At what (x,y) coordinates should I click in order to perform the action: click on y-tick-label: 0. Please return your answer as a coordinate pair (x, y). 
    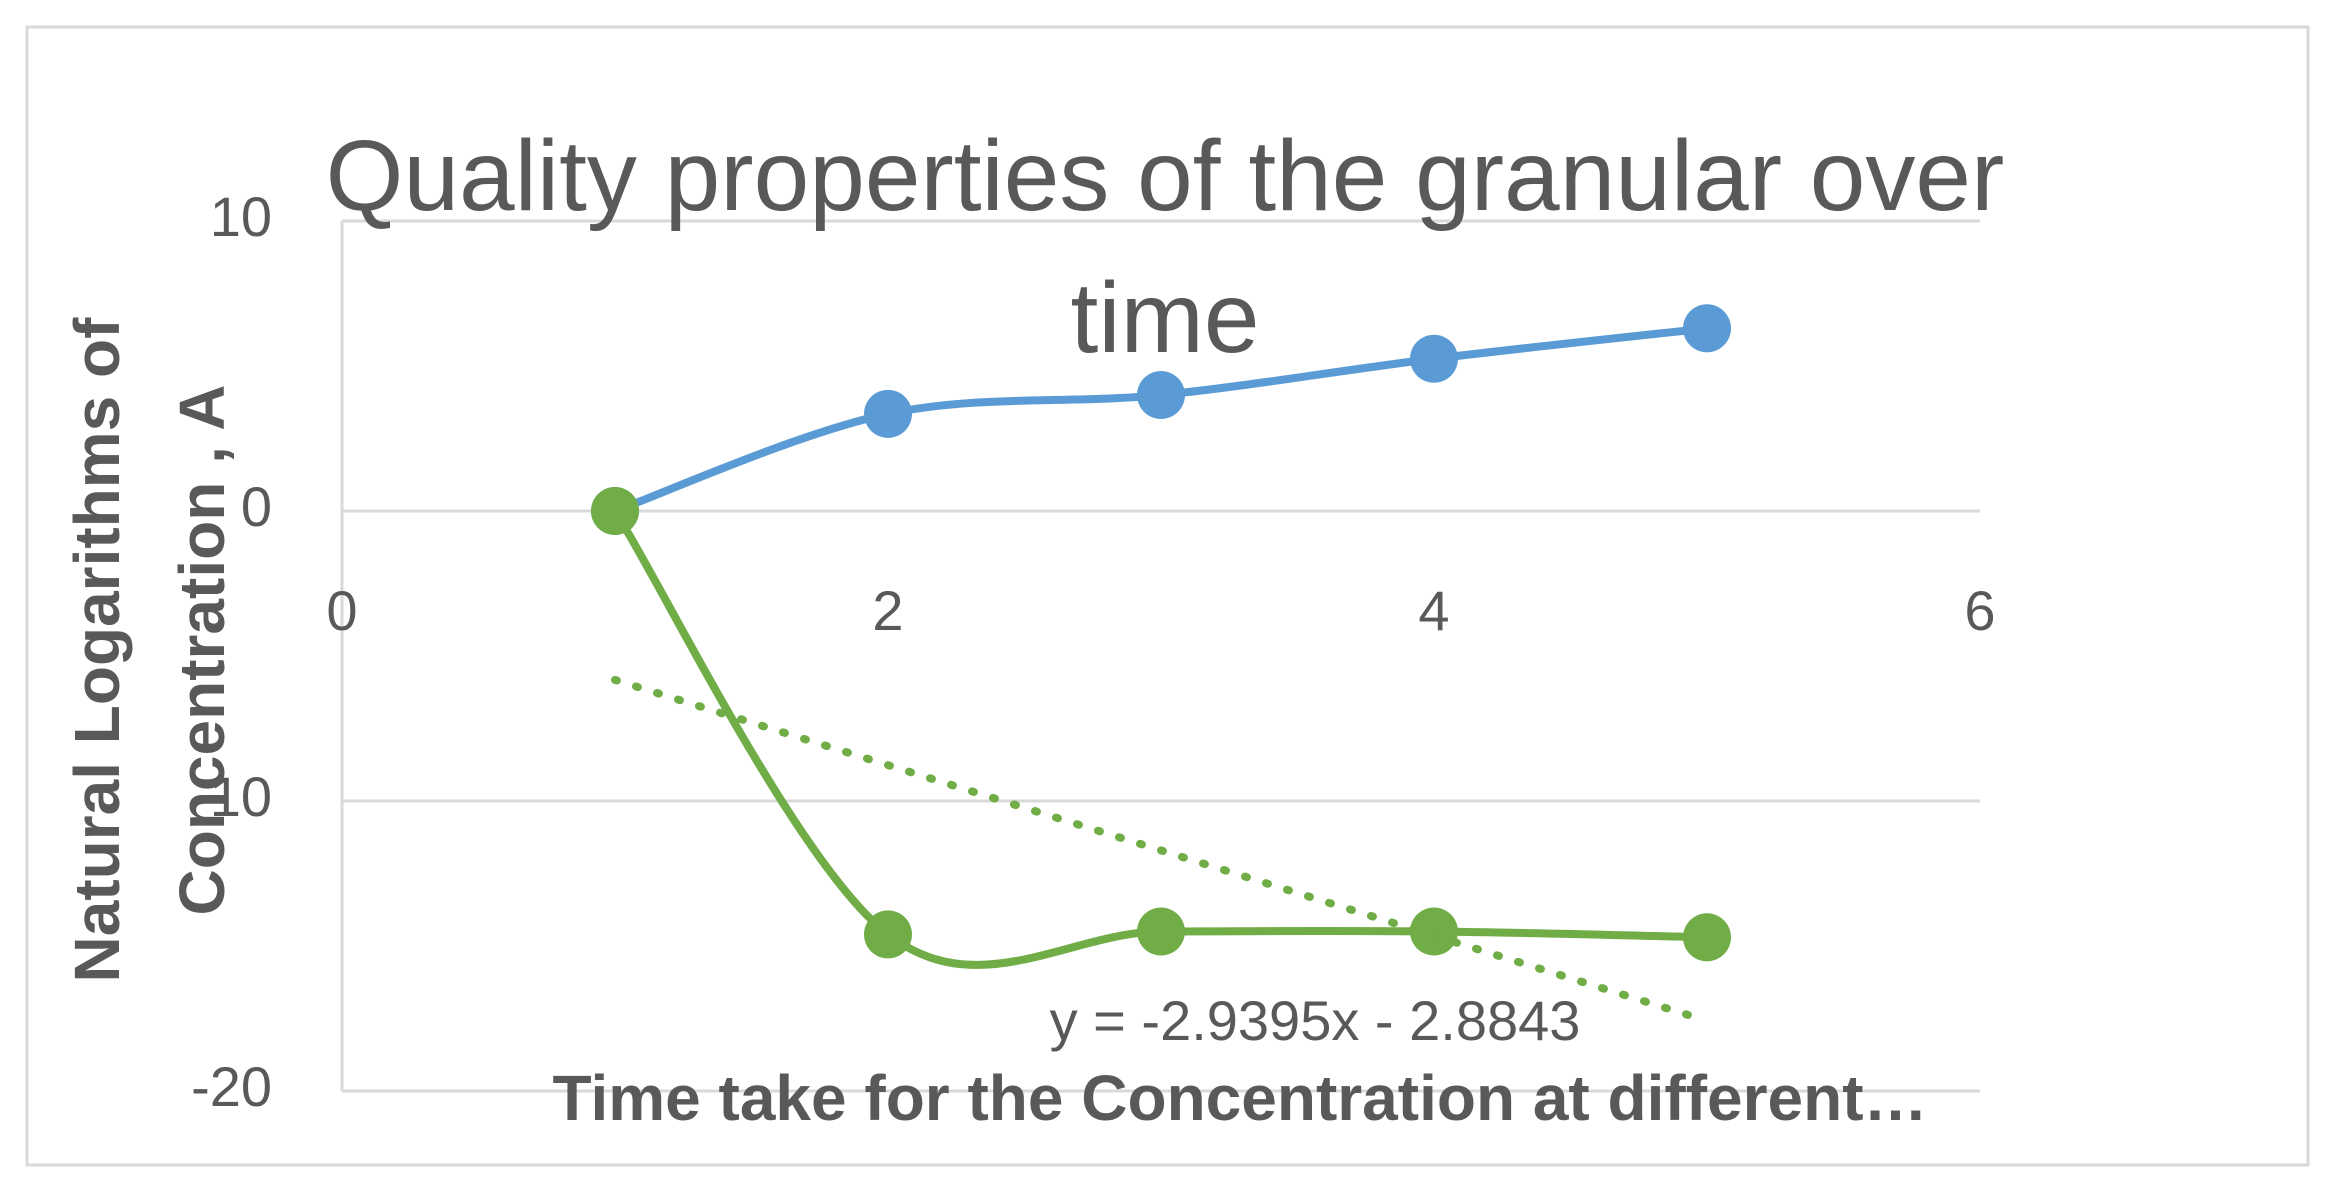
    Looking at the image, I should click on (256, 506).